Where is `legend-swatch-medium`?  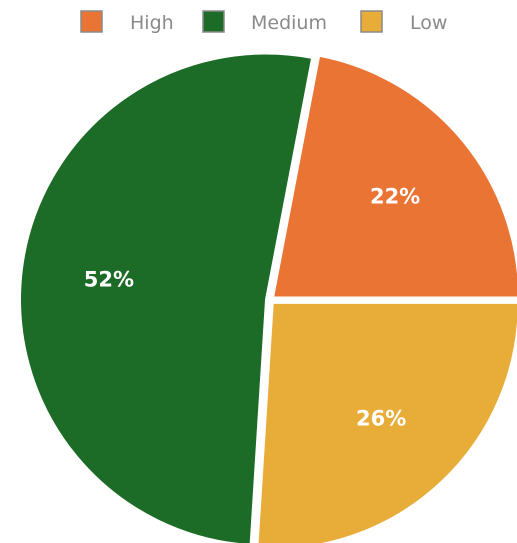 legend-swatch-medium is located at coordinates (213, 21).